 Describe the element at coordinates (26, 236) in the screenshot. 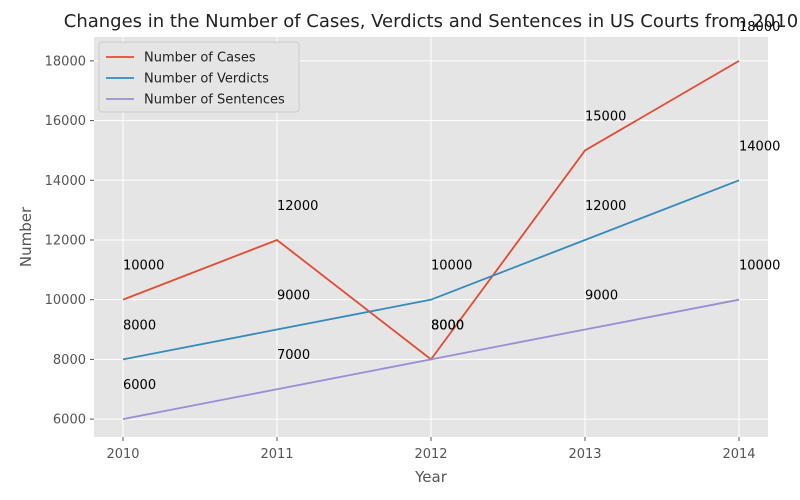

I see `y-axis-title: Number` at that location.